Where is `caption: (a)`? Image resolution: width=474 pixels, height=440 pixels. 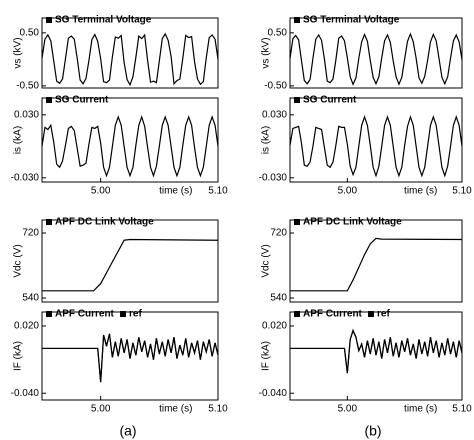
caption: (a) is located at coordinates (127, 431).